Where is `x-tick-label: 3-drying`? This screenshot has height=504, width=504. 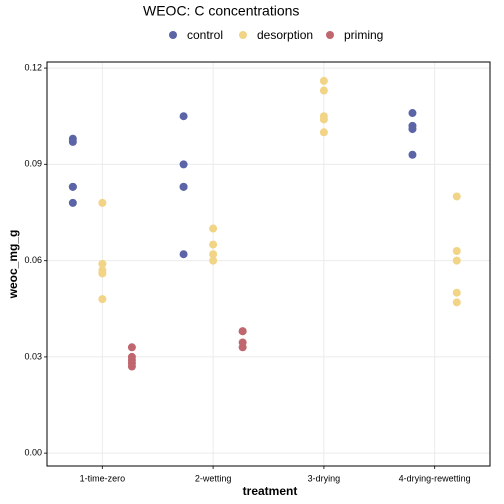
x-tick-label: 3-drying is located at coordinates (324, 478).